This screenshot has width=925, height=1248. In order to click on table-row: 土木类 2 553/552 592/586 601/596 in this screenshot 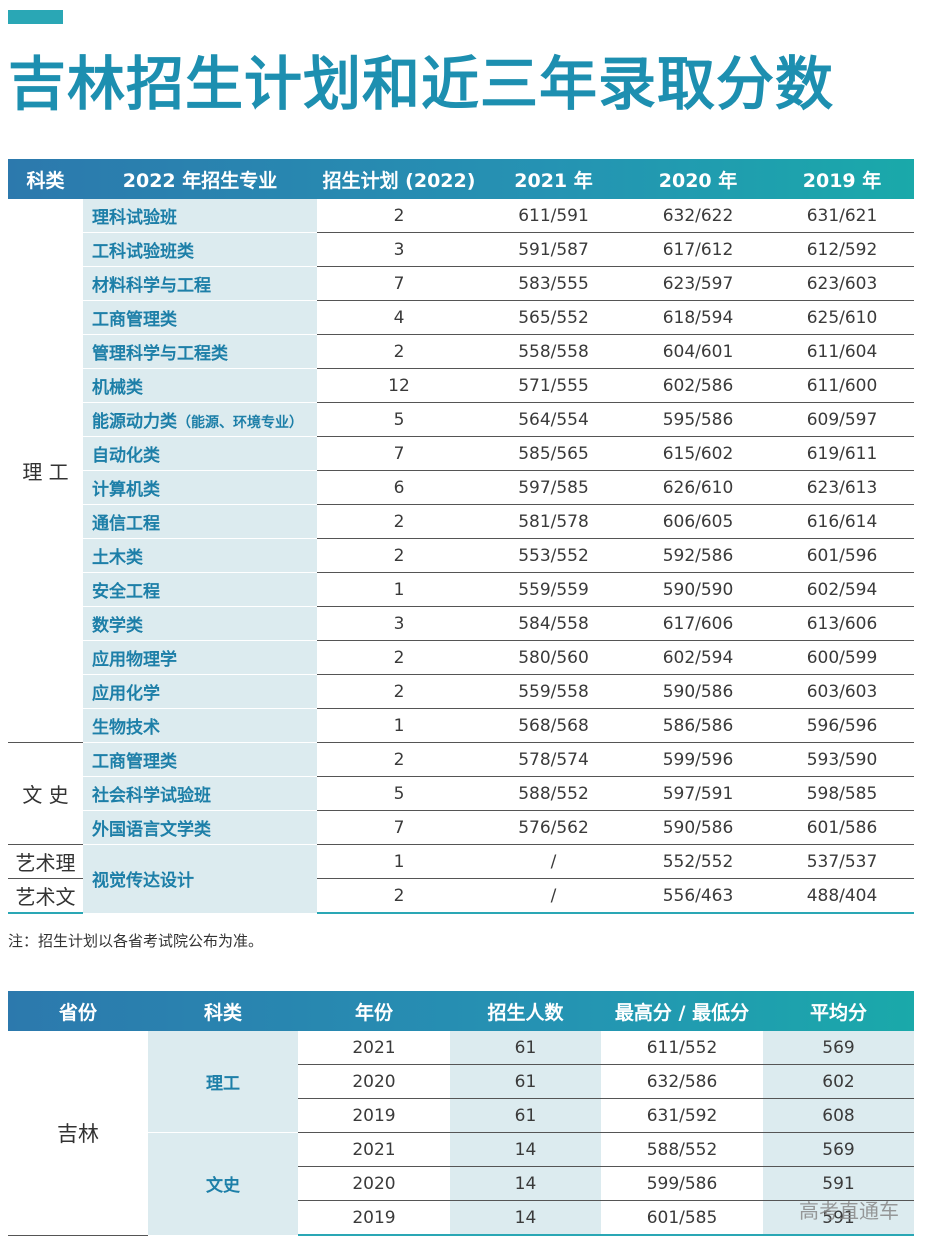, I will do `click(461, 555)`.